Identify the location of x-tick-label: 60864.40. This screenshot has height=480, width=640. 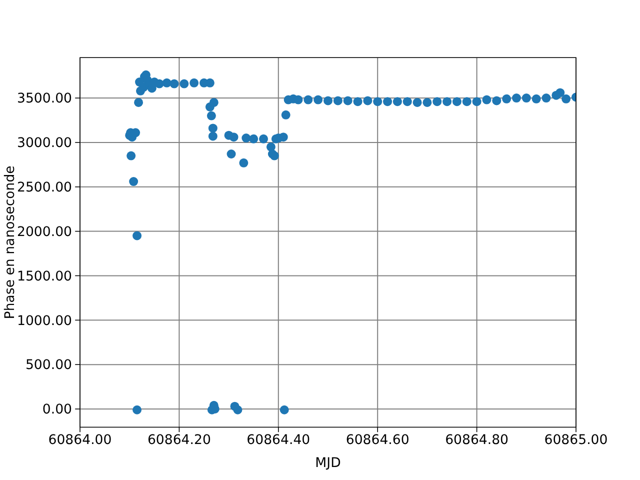
(278, 440).